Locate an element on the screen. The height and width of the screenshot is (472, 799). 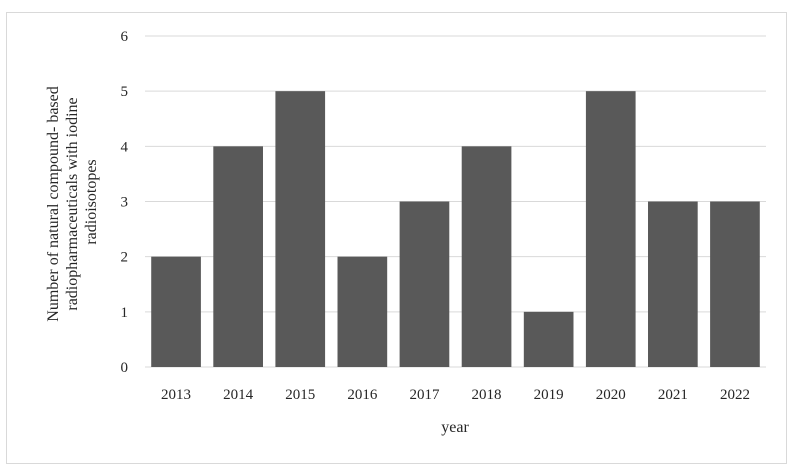
y-tick-label: 2 is located at coordinates (125, 258).